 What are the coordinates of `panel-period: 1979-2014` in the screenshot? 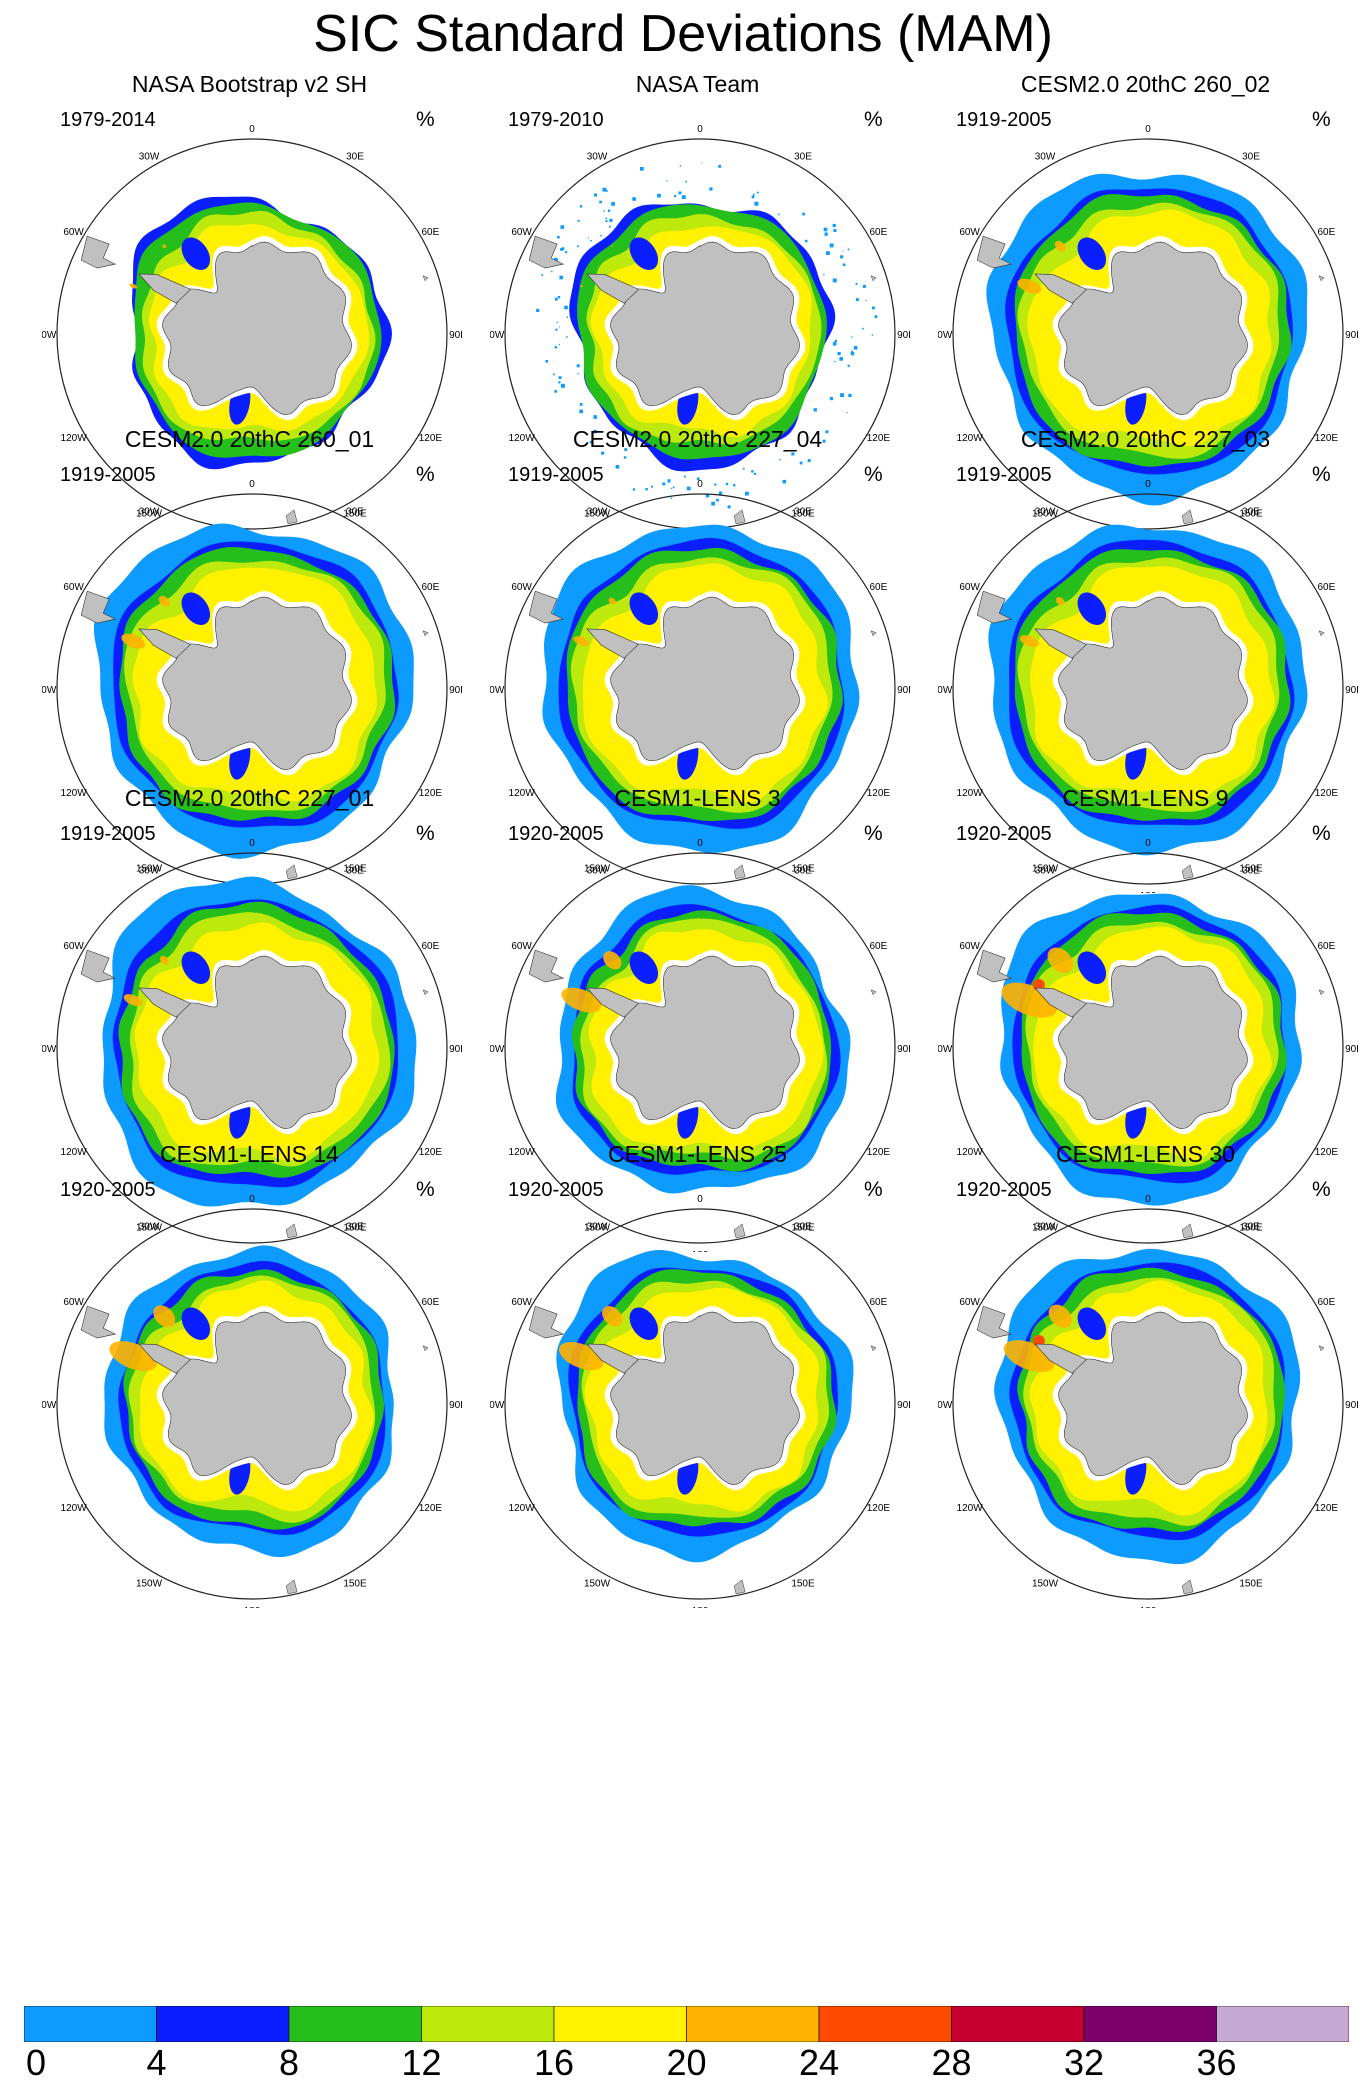 It's located at (108, 120).